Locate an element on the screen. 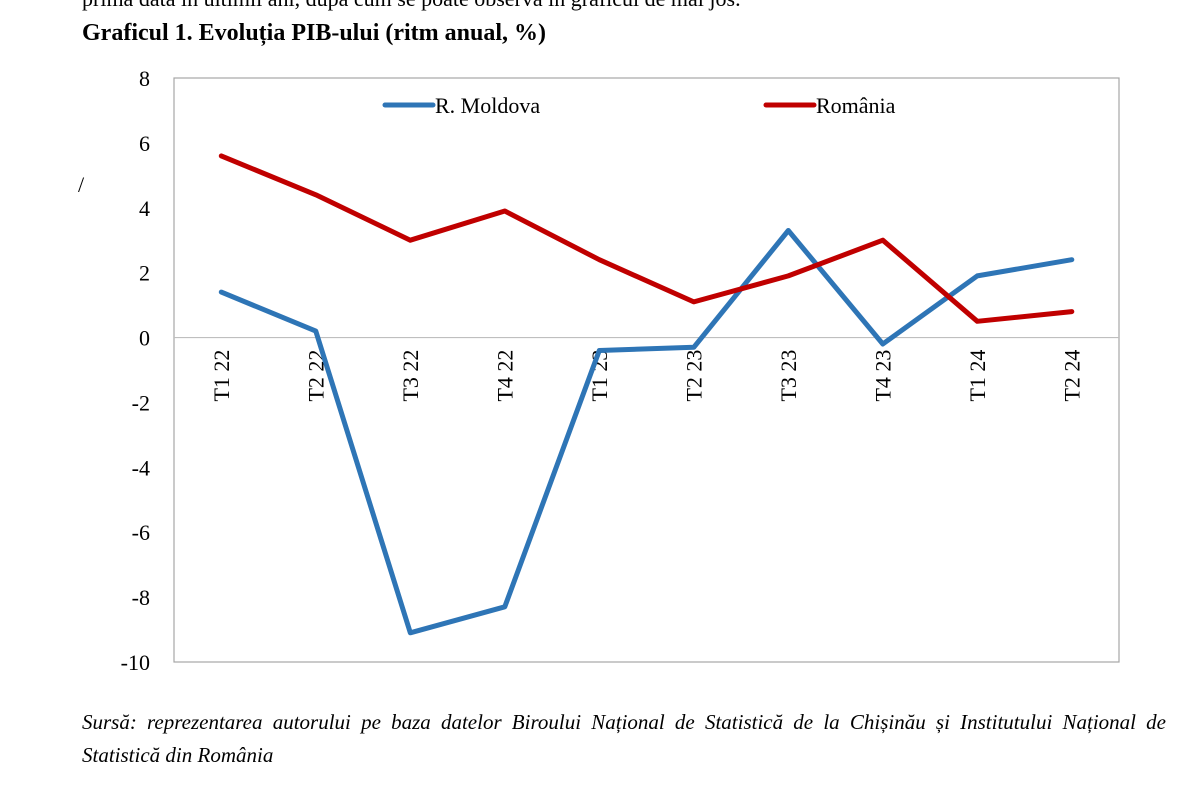 The height and width of the screenshot is (792, 1192). y-tick-label: -2 is located at coordinates (141, 402).